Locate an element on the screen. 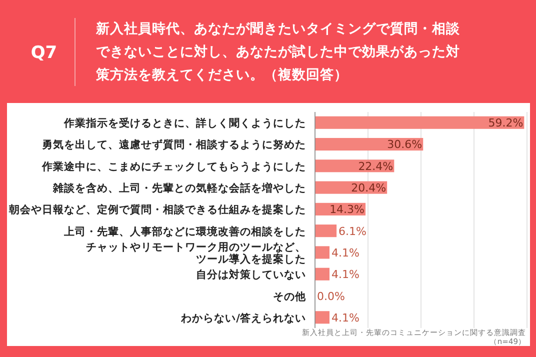 The width and height of the screenshot is (536, 357). text: Q7 is located at coordinates (44, 53).